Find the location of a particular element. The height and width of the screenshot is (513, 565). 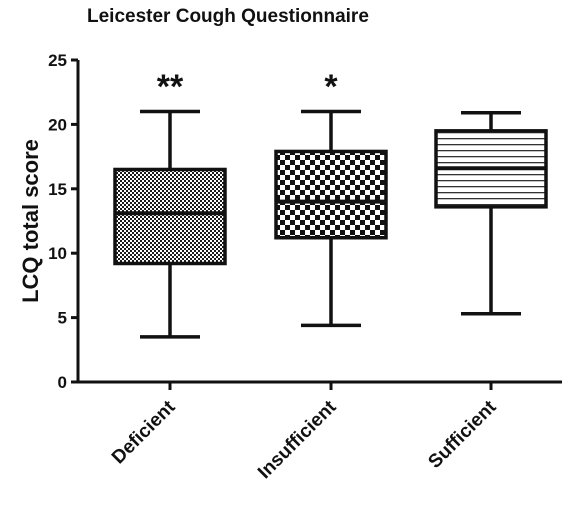

y-tick-label-0: 0 is located at coordinates (62, 382).